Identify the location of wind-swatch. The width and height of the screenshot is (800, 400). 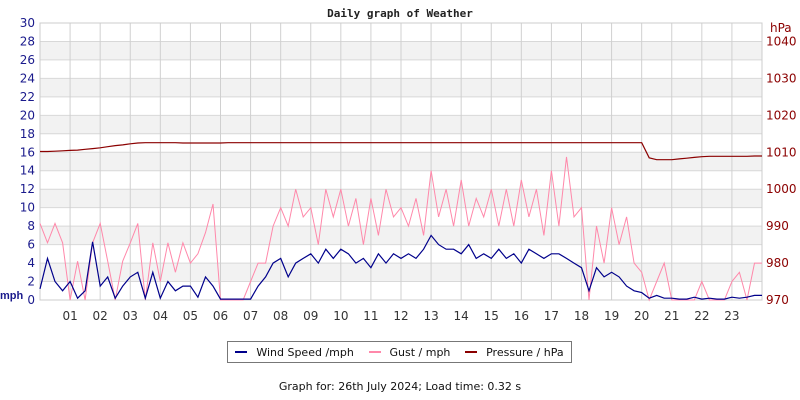
(241, 352).